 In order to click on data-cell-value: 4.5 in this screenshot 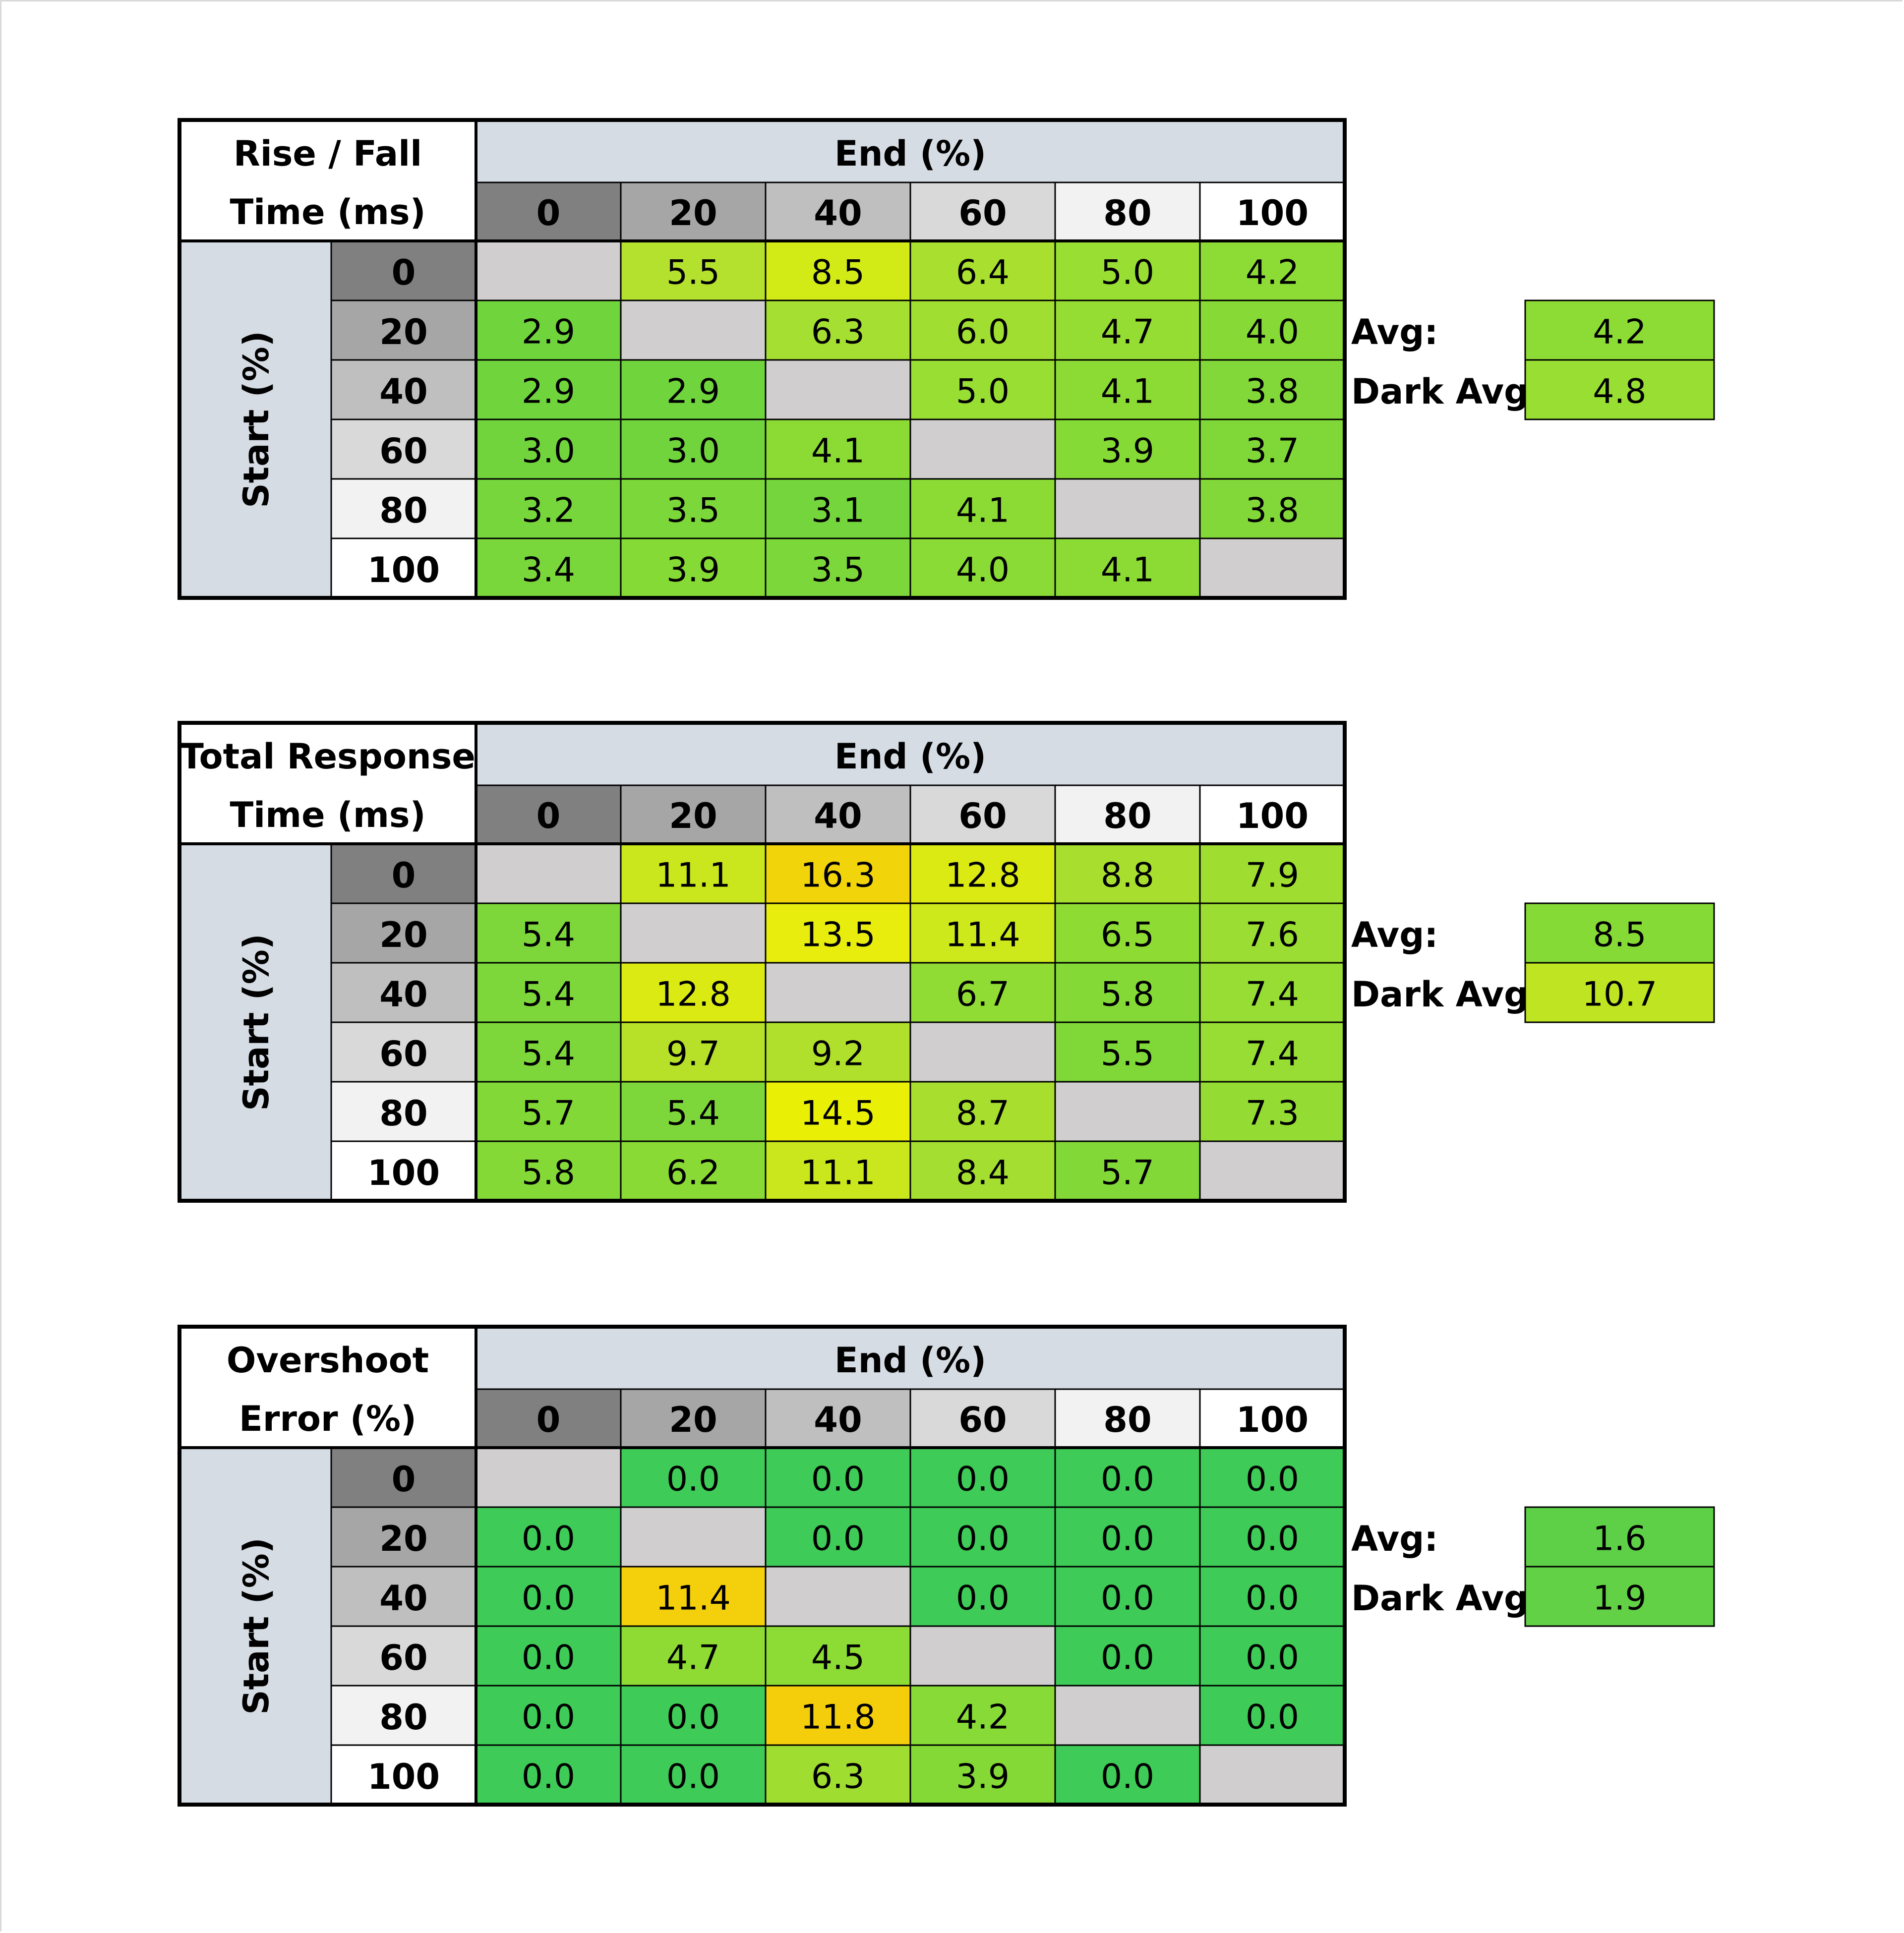, I will do `click(838, 1658)`.